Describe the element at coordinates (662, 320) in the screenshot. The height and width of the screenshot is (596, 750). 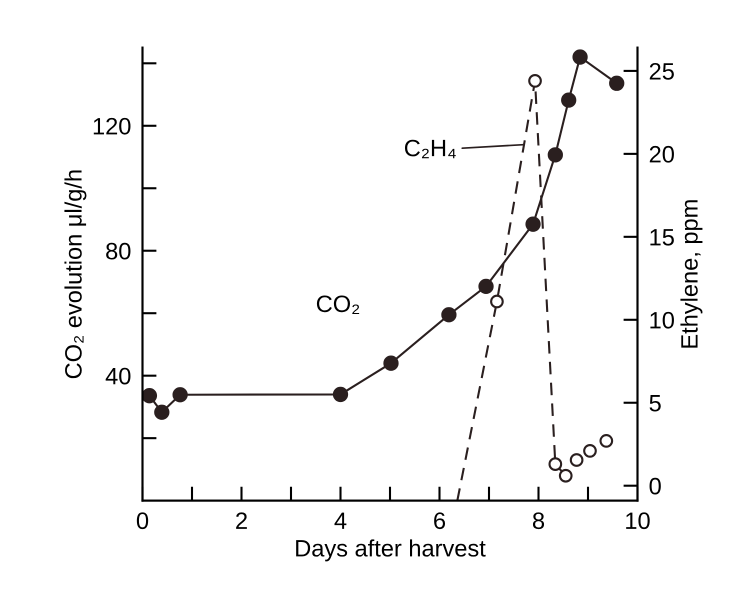
I see `y2-tick-label: 10` at that location.